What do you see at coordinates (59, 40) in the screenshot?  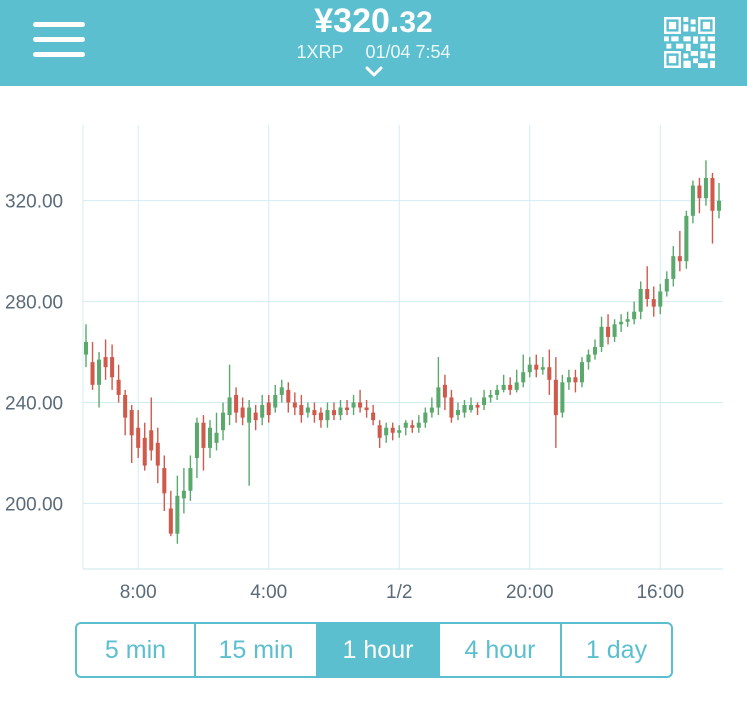 I see `hamburger-icon` at bounding box center [59, 40].